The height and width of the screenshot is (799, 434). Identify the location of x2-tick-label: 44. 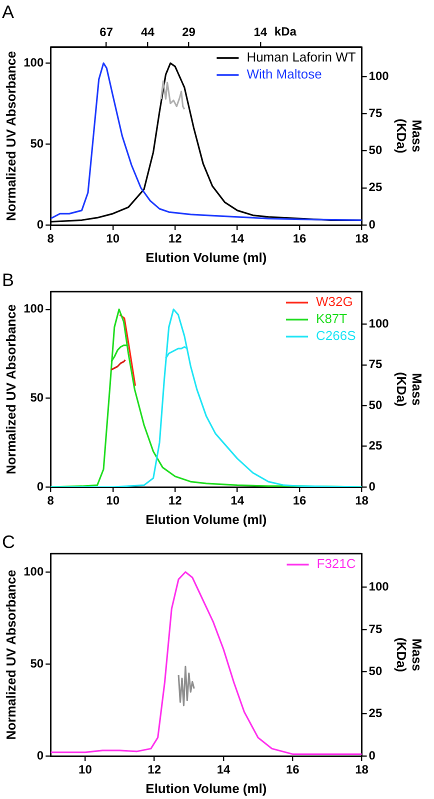
(148, 32).